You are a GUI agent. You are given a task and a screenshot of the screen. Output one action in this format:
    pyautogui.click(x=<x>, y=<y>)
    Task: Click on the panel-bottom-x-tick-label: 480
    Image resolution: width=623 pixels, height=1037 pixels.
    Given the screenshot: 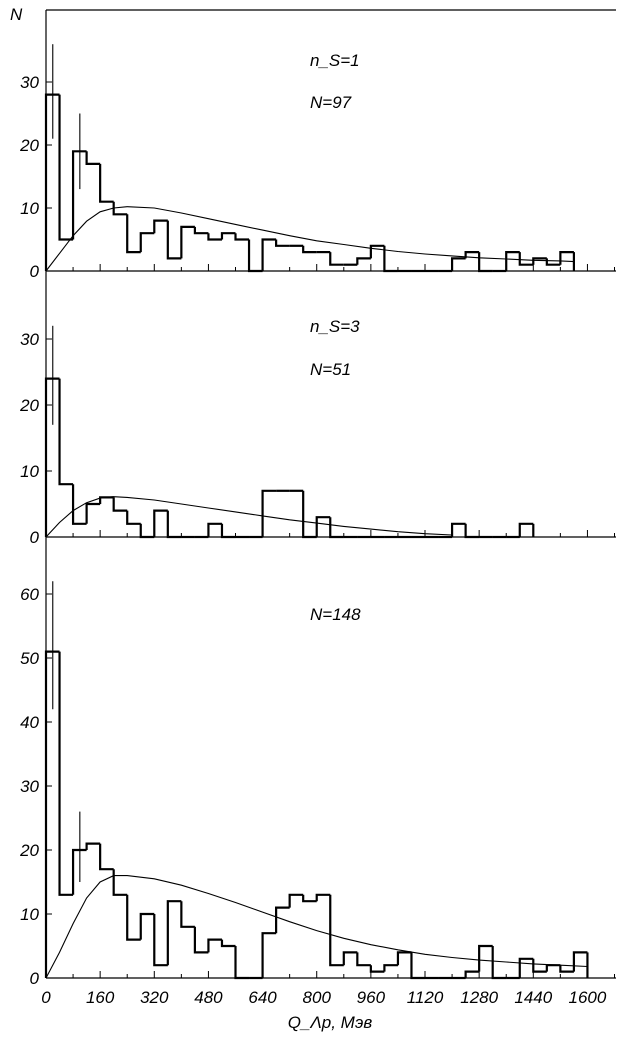 What is the action you would take?
    pyautogui.click(x=208, y=997)
    